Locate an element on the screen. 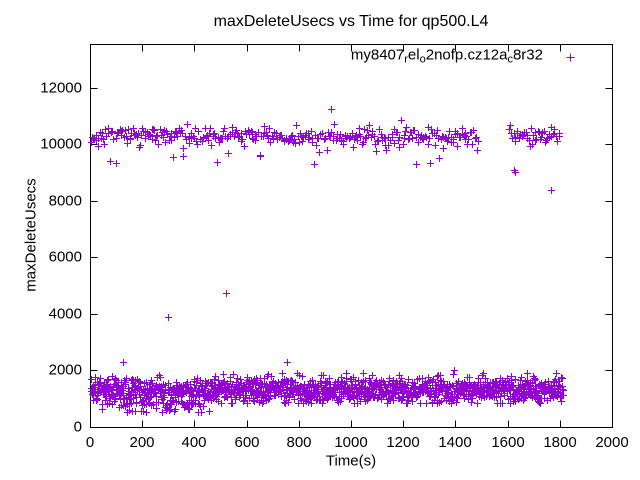  y-tick-label: 8000 is located at coordinates (65, 201).